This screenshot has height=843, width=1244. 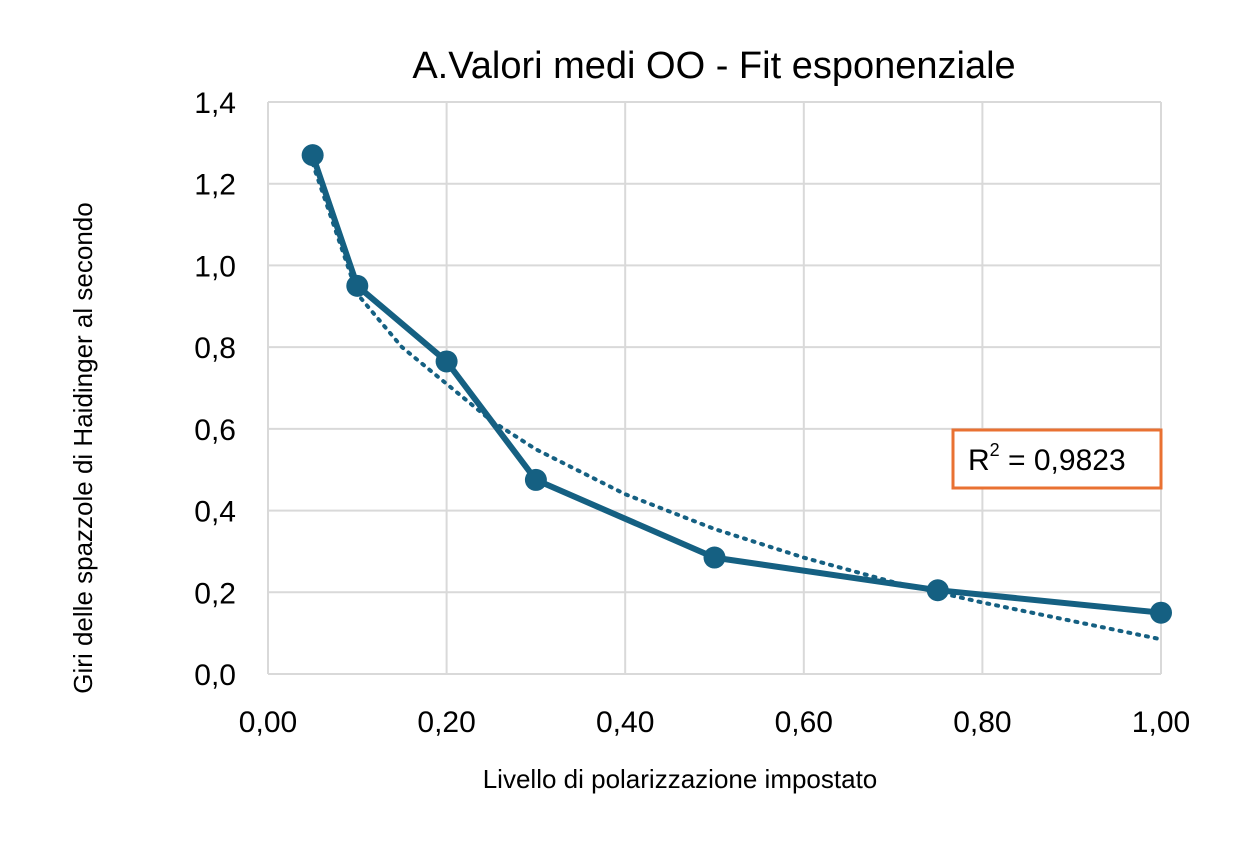 What do you see at coordinates (982, 722) in the screenshot?
I see `x-tick-label: 0,80` at bounding box center [982, 722].